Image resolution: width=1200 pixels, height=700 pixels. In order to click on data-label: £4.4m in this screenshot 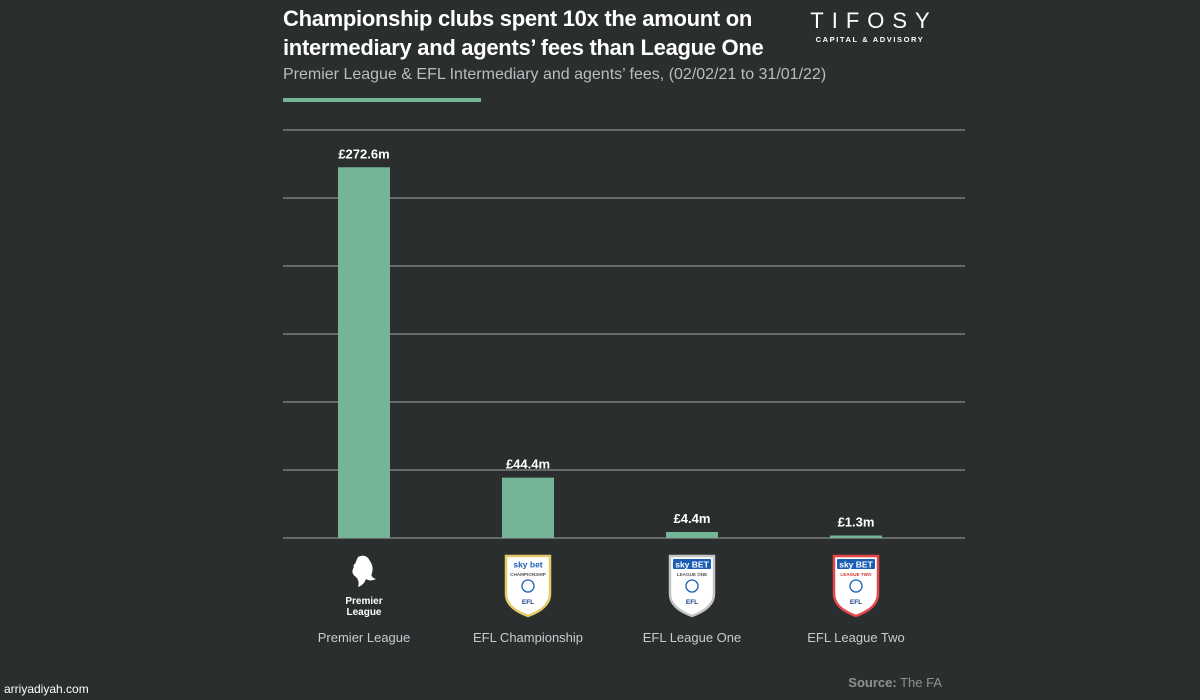, I will do `click(692, 518)`.